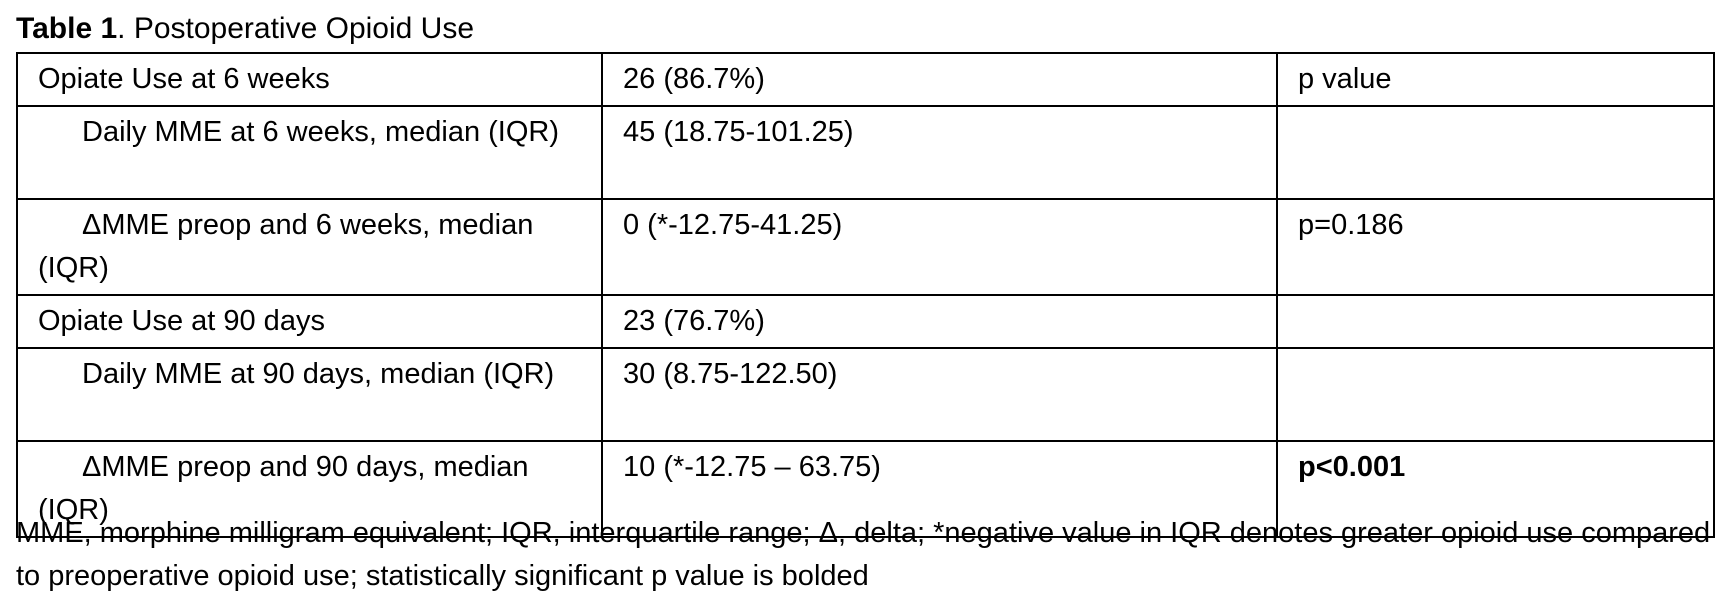  What do you see at coordinates (1352, 467) in the screenshot?
I see `p-value-significant: p<0.001` at bounding box center [1352, 467].